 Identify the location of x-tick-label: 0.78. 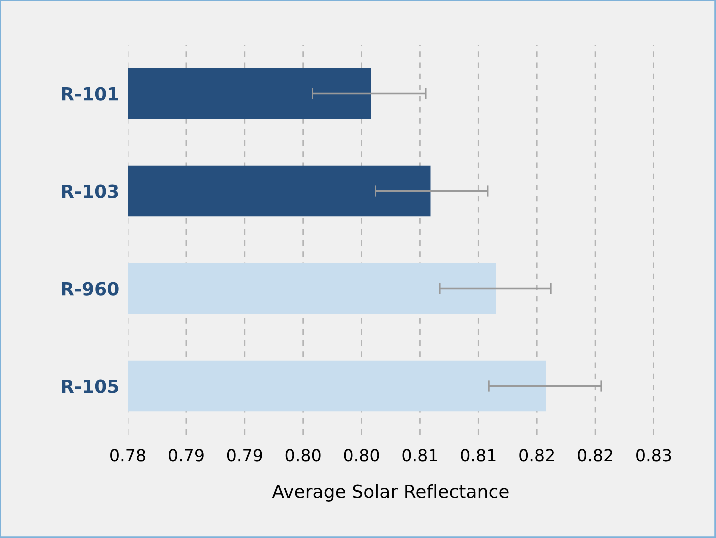
(128, 455).